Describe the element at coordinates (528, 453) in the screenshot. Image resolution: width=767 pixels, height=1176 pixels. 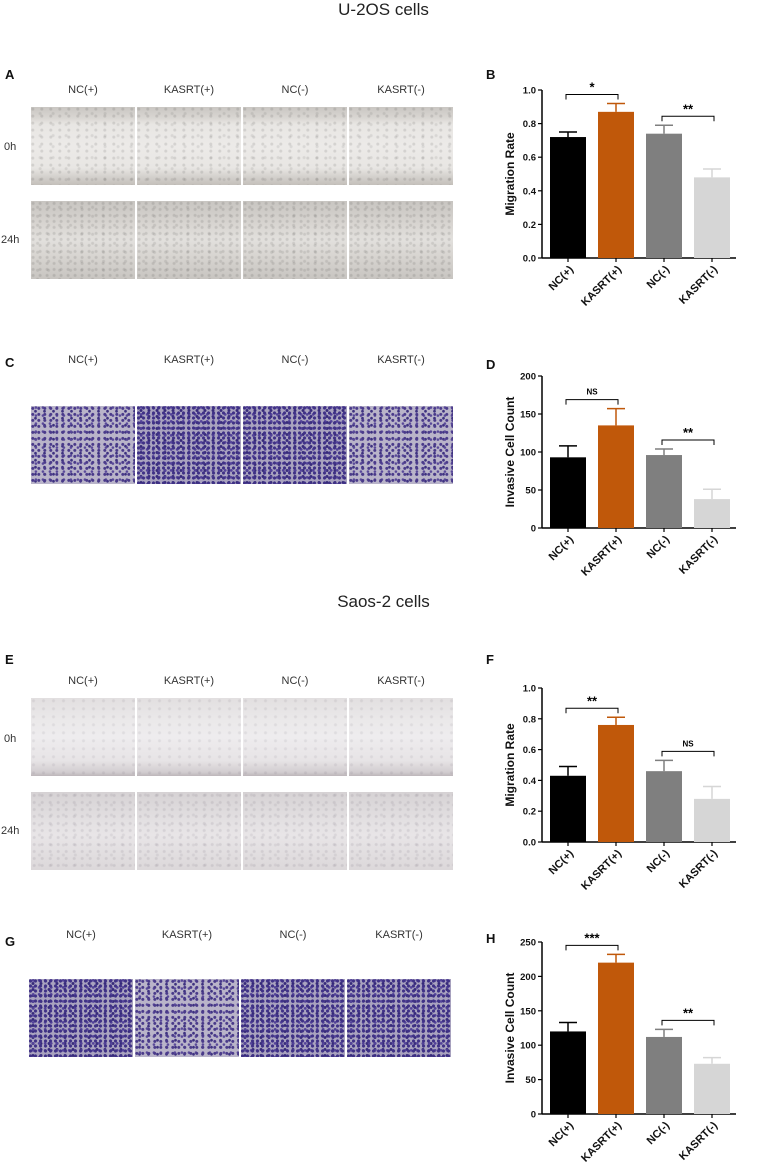
I see `y-tick-label: 100` at that location.